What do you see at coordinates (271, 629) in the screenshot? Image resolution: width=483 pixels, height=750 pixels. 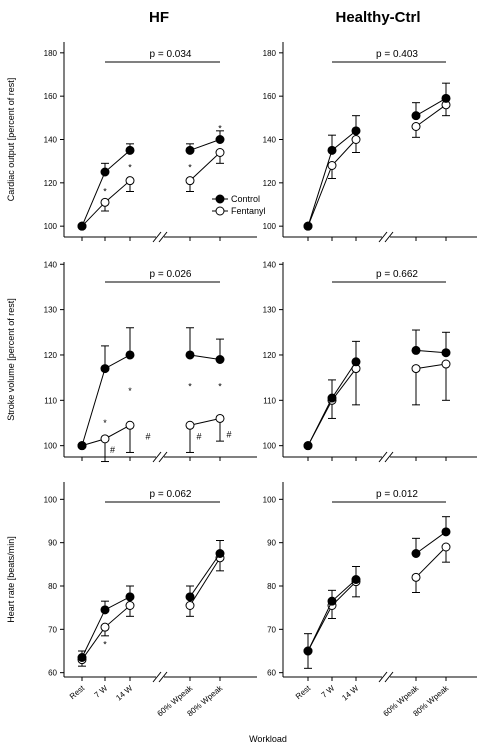 I see `y-tick-label: 70` at bounding box center [271, 629].